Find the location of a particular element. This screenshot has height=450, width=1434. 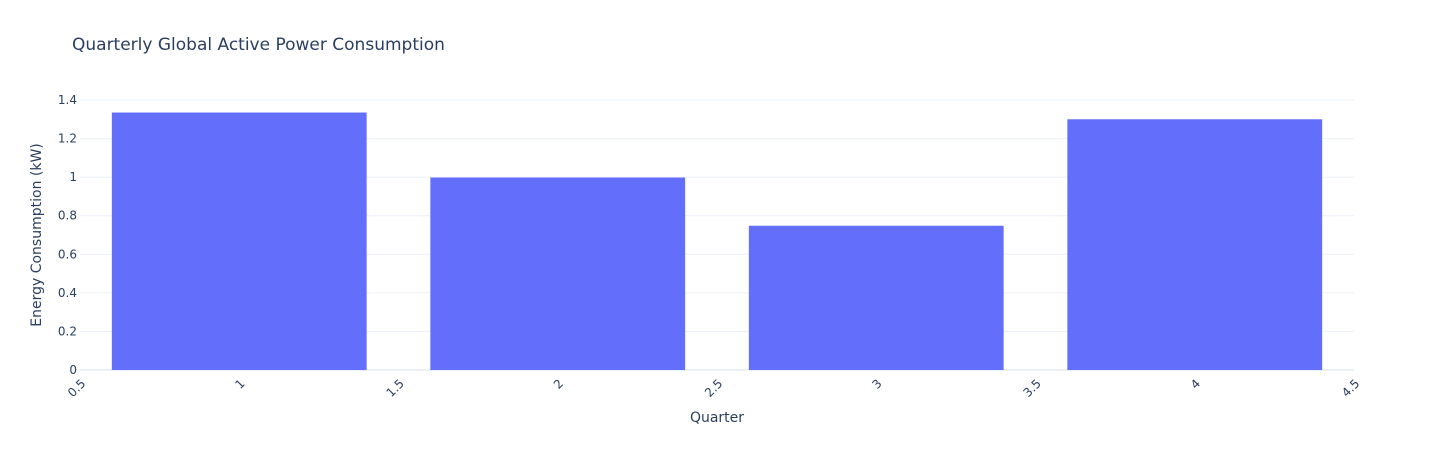

x-tick-label: 4 is located at coordinates (1195, 383).